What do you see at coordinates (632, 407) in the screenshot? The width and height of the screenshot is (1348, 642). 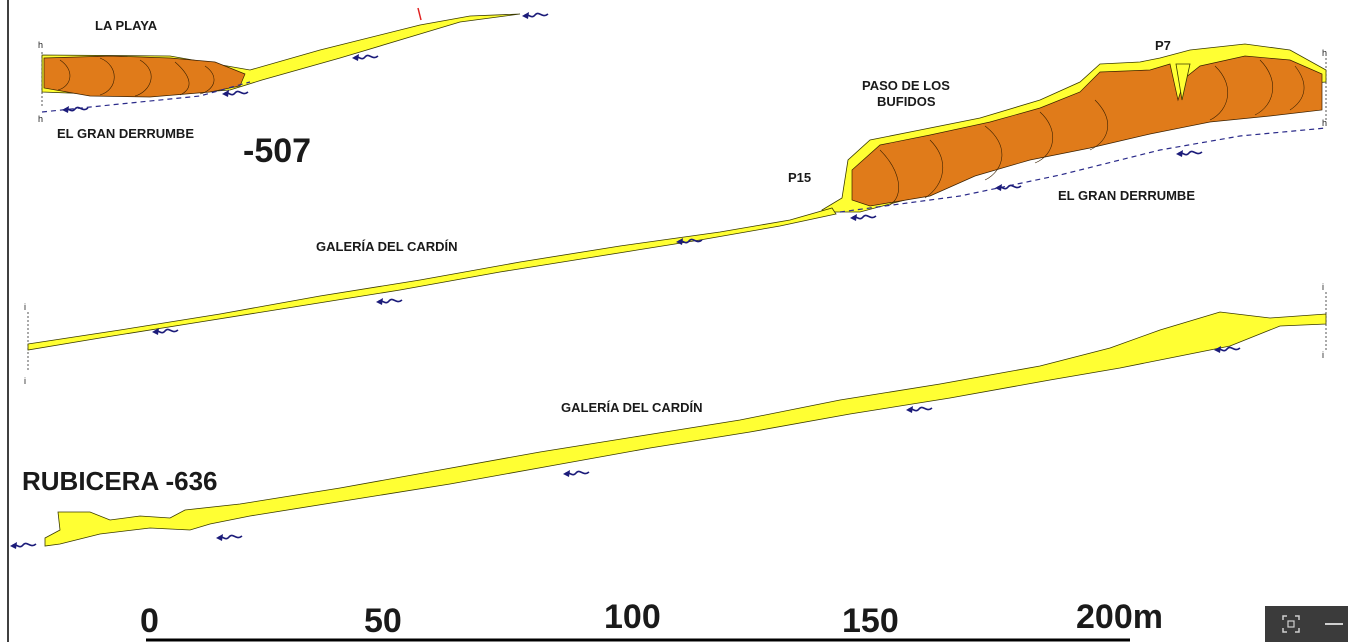 I see `label-galeria-lower: GALERÍA DEL CARDÍN` at bounding box center [632, 407].